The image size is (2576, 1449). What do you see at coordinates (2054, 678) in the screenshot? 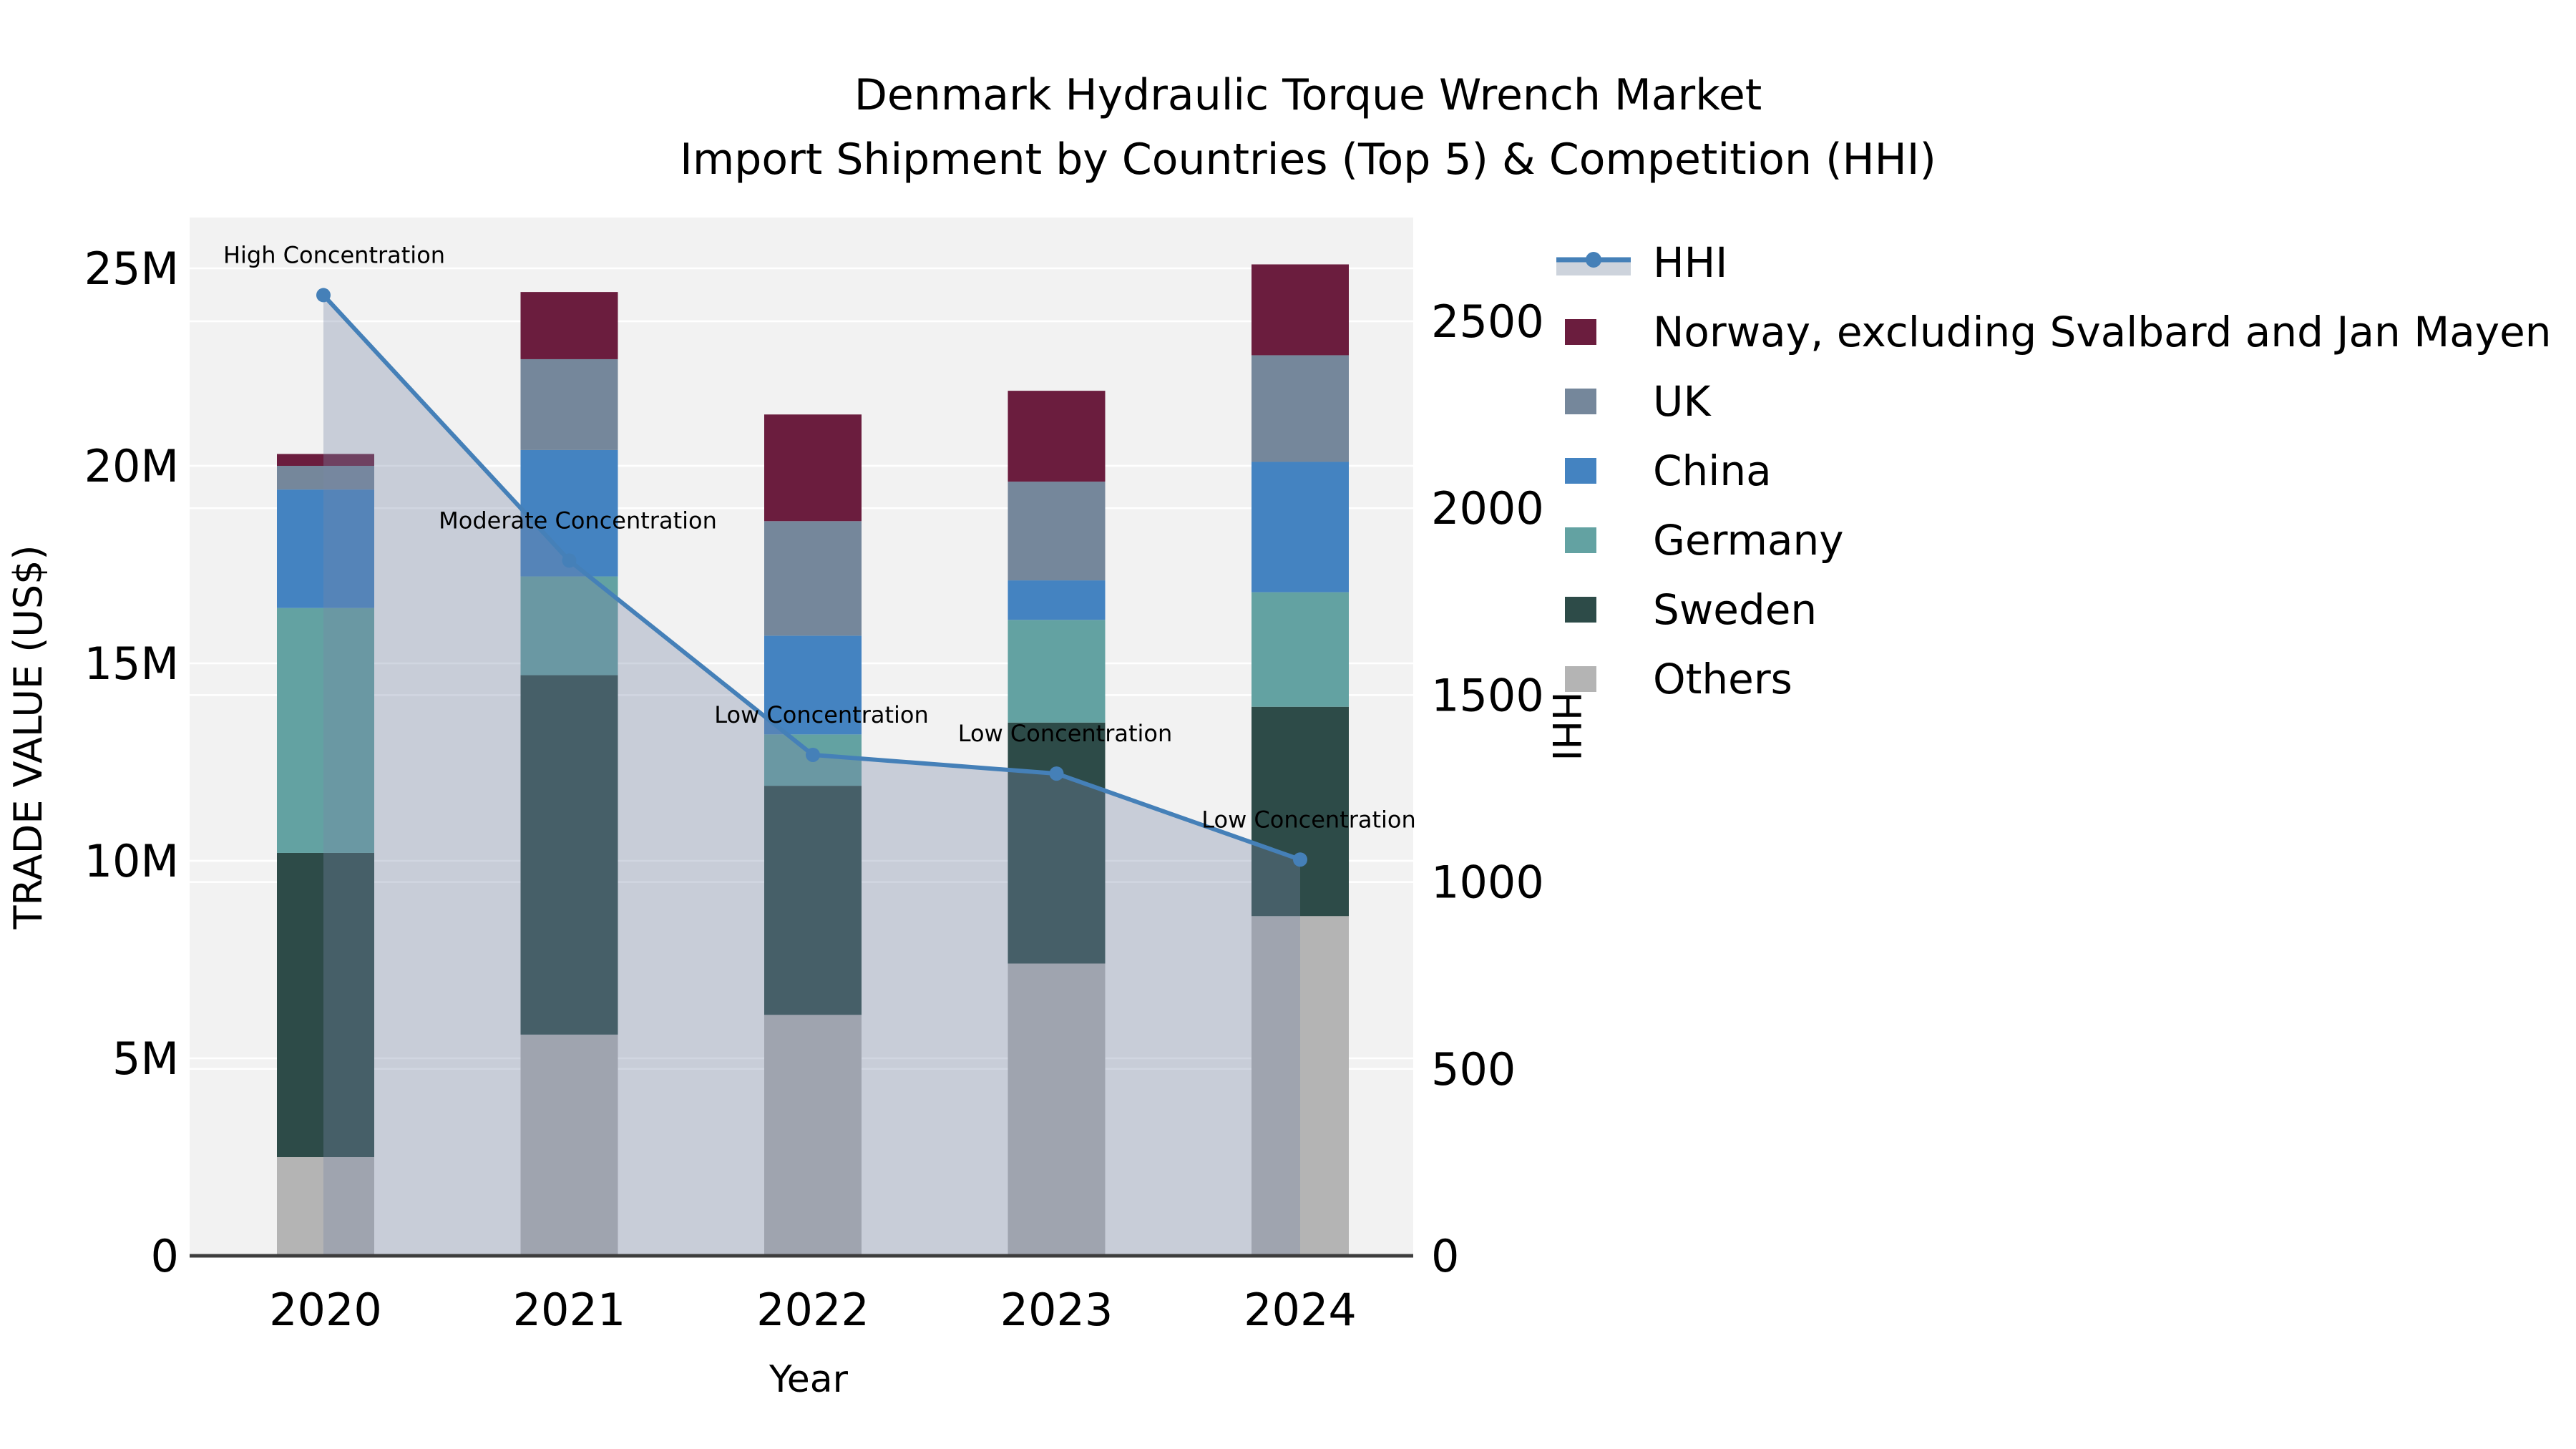
I see `legend-item-others: Others` at bounding box center [2054, 678].